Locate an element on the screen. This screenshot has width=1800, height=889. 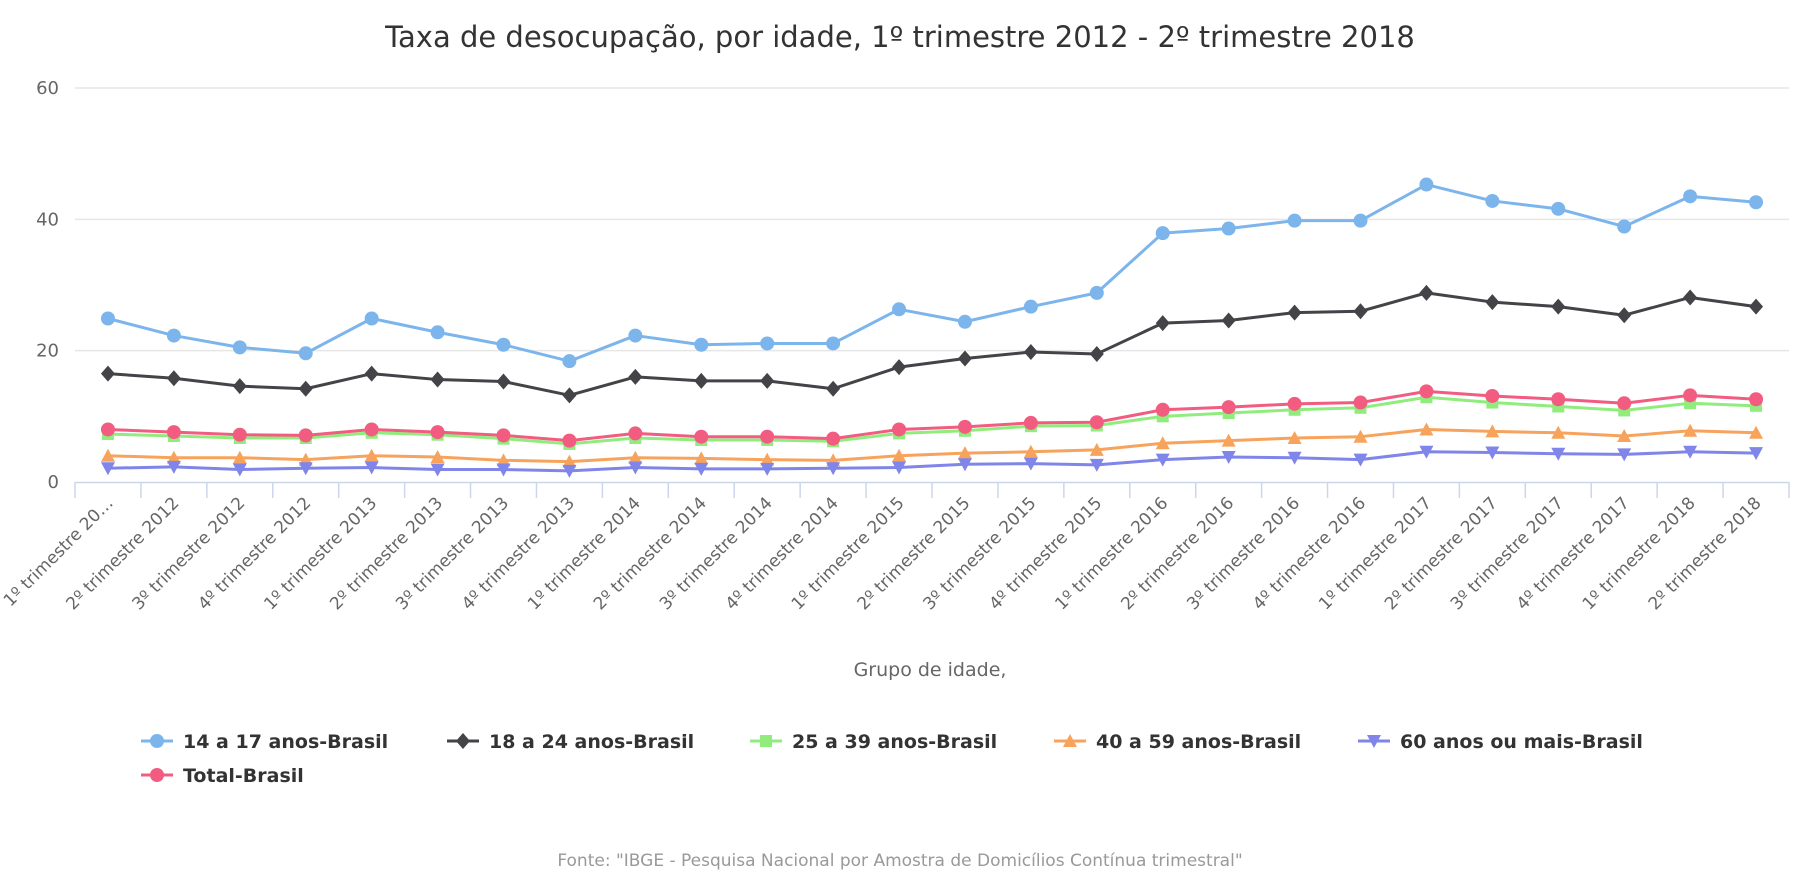
legend-item: 40 a 59 anos-Brasil is located at coordinates (1177, 742).